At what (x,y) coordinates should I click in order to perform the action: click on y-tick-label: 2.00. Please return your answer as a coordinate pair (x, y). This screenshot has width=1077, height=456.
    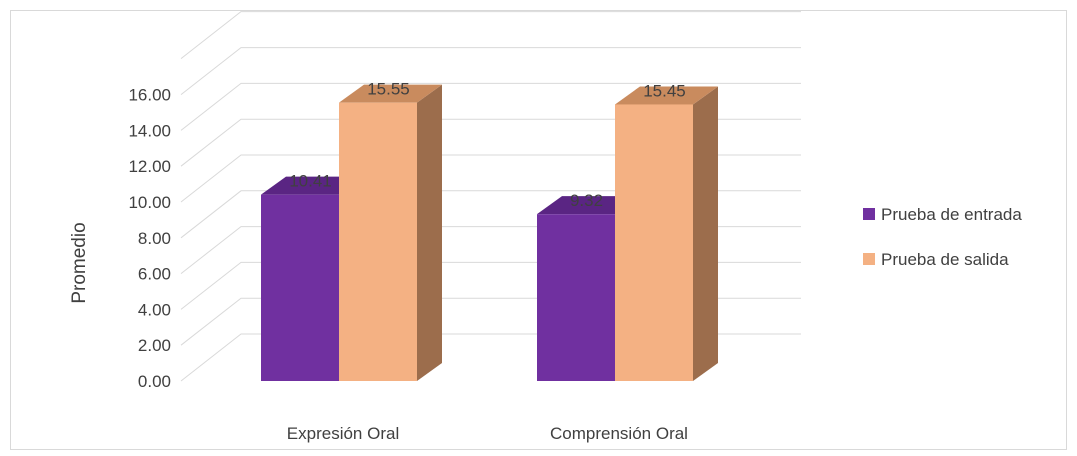
    Looking at the image, I should click on (154, 345).